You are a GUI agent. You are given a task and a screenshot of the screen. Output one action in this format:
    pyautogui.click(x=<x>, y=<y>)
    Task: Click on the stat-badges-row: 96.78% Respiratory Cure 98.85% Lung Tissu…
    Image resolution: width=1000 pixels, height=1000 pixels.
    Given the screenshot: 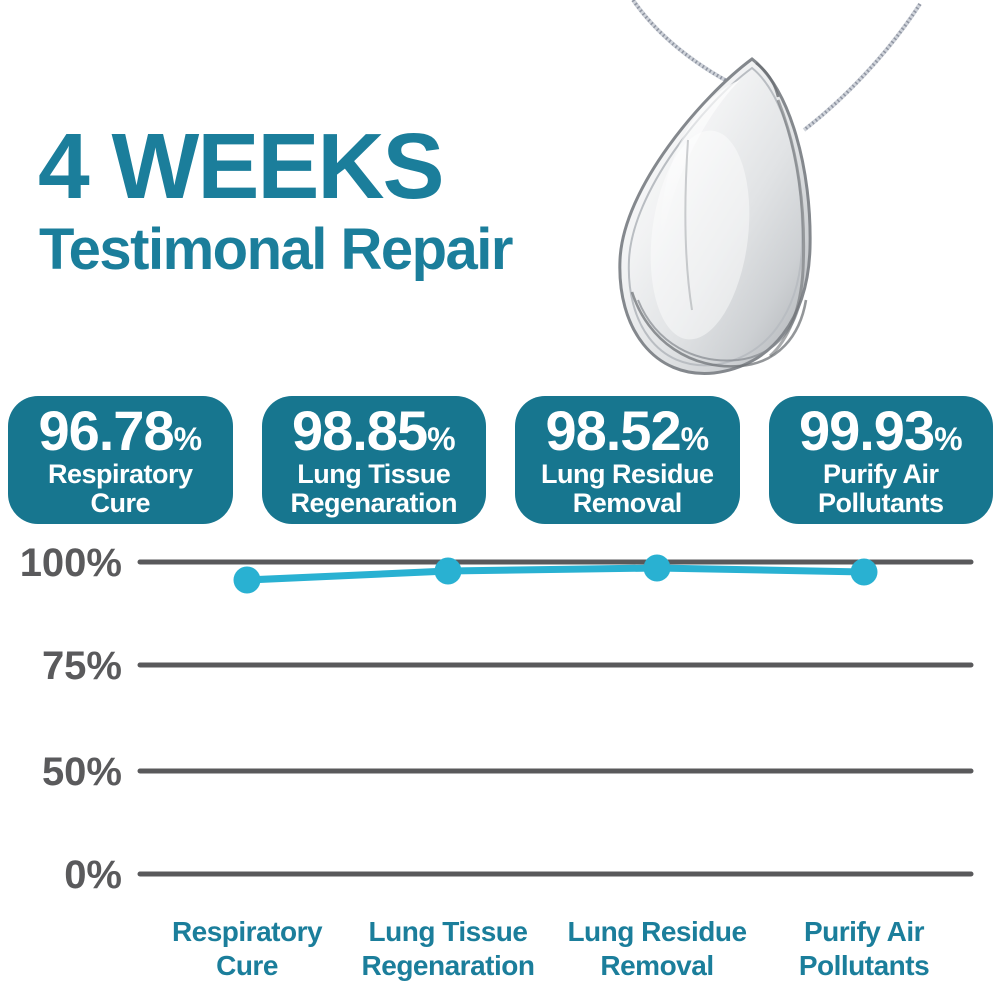 What is the action you would take?
    pyautogui.click(x=500, y=460)
    